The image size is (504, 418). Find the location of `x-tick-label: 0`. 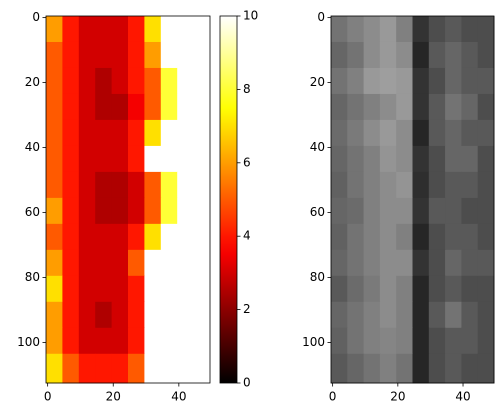

x-tick-label: 0 is located at coordinates (48, 397).